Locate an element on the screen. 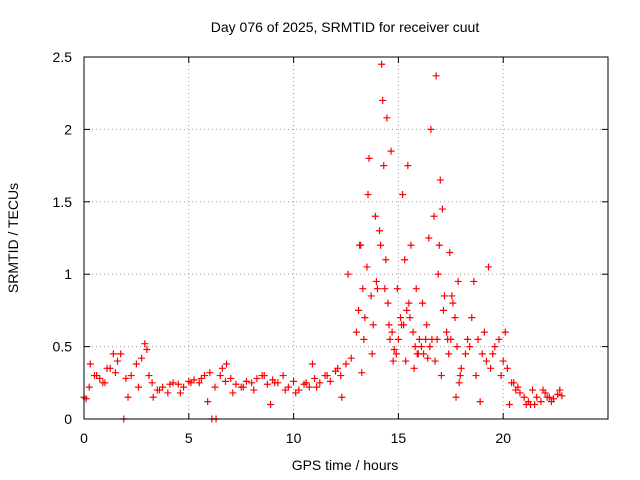 This screenshot has height=480, width=640. x-tick-label: 10 is located at coordinates (294, 438).